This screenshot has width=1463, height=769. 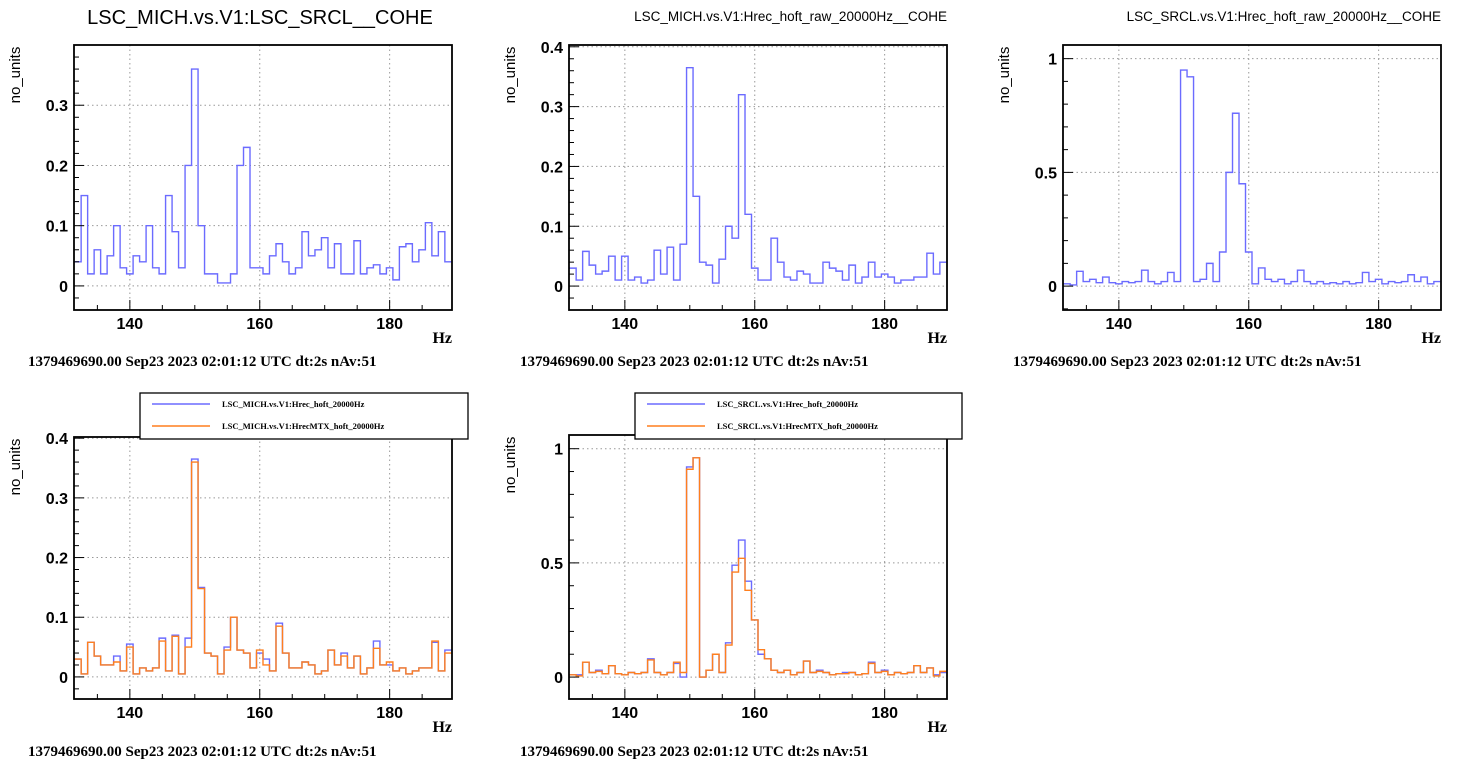 What do you see at coordinates (303, 426) in the screenshot?
I see `legend-label-2: LSC_MICH.vs.V1:HrecMTX_hoft_20000Hz` at bounding box center [303, 426].